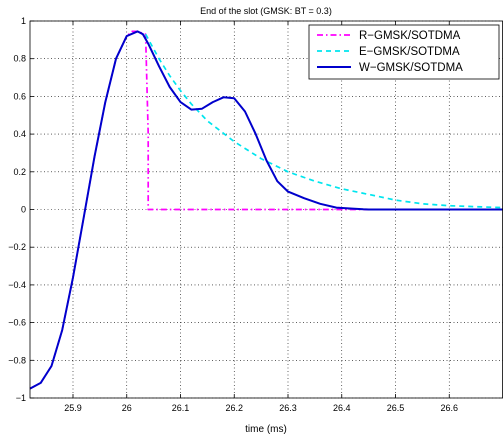 This screenshot has height=439, width=503. What do you see at coordinates (396, 408) in the screenshot?
I see `x-tick-label: 26.5` at bounding box center [396, 408].